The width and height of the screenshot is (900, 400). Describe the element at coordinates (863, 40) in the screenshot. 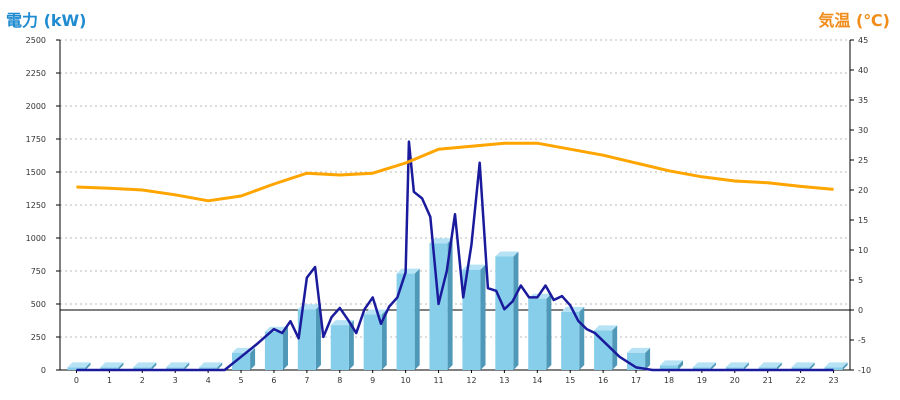

I see `y-tick-label-right: 45` at that location.